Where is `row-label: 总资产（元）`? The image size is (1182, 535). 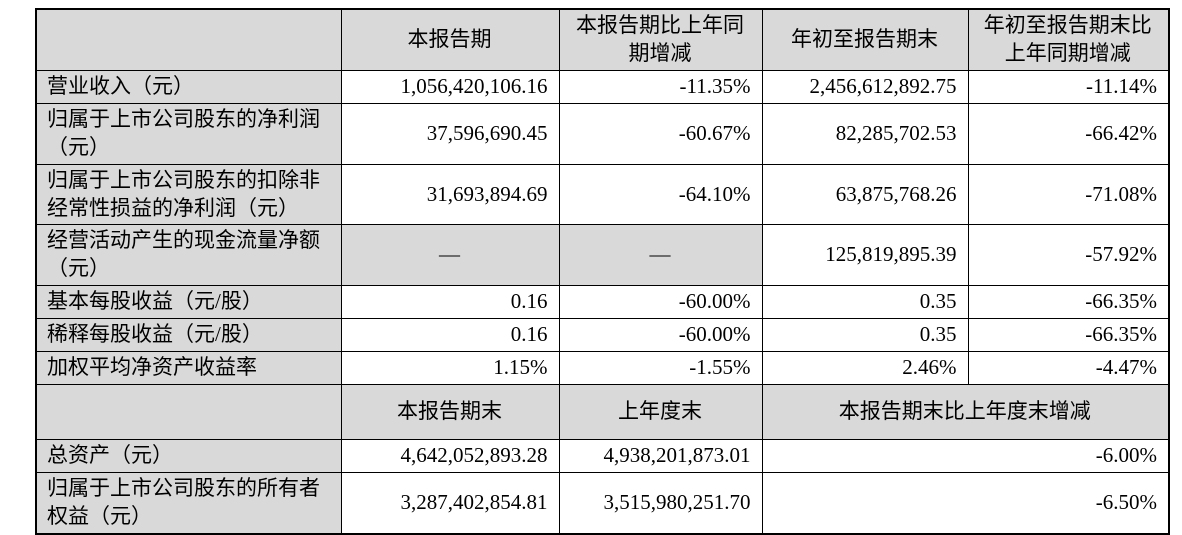 row-label: 总资产（元） is located at coordinates (188, 456).